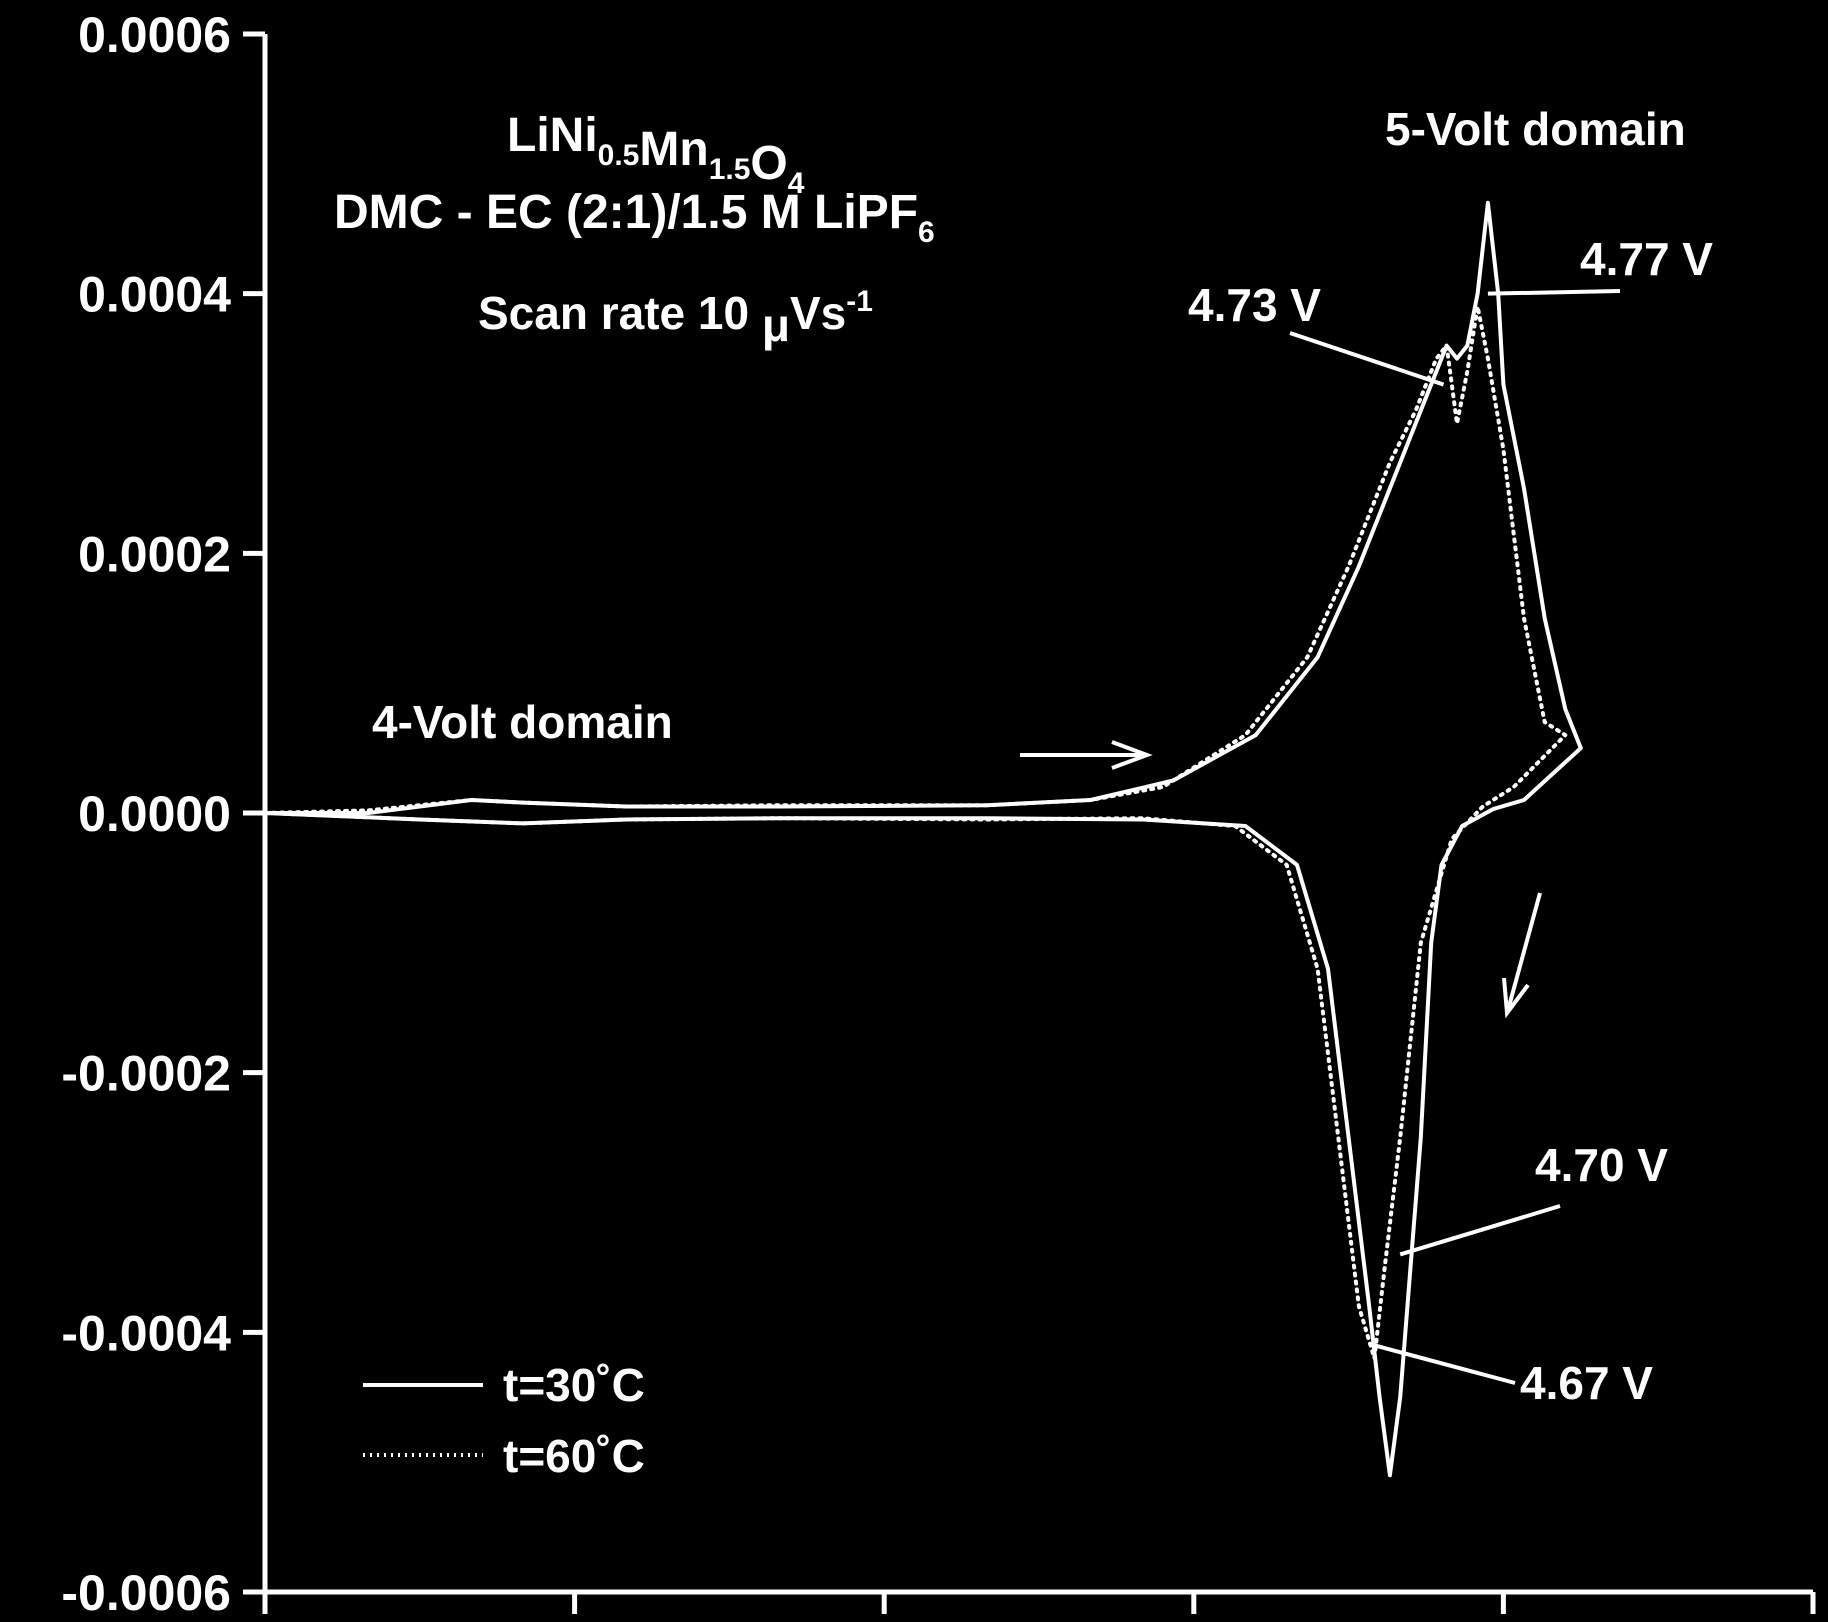  I want to click on x-axis-ticks, so click(1039, 1603).